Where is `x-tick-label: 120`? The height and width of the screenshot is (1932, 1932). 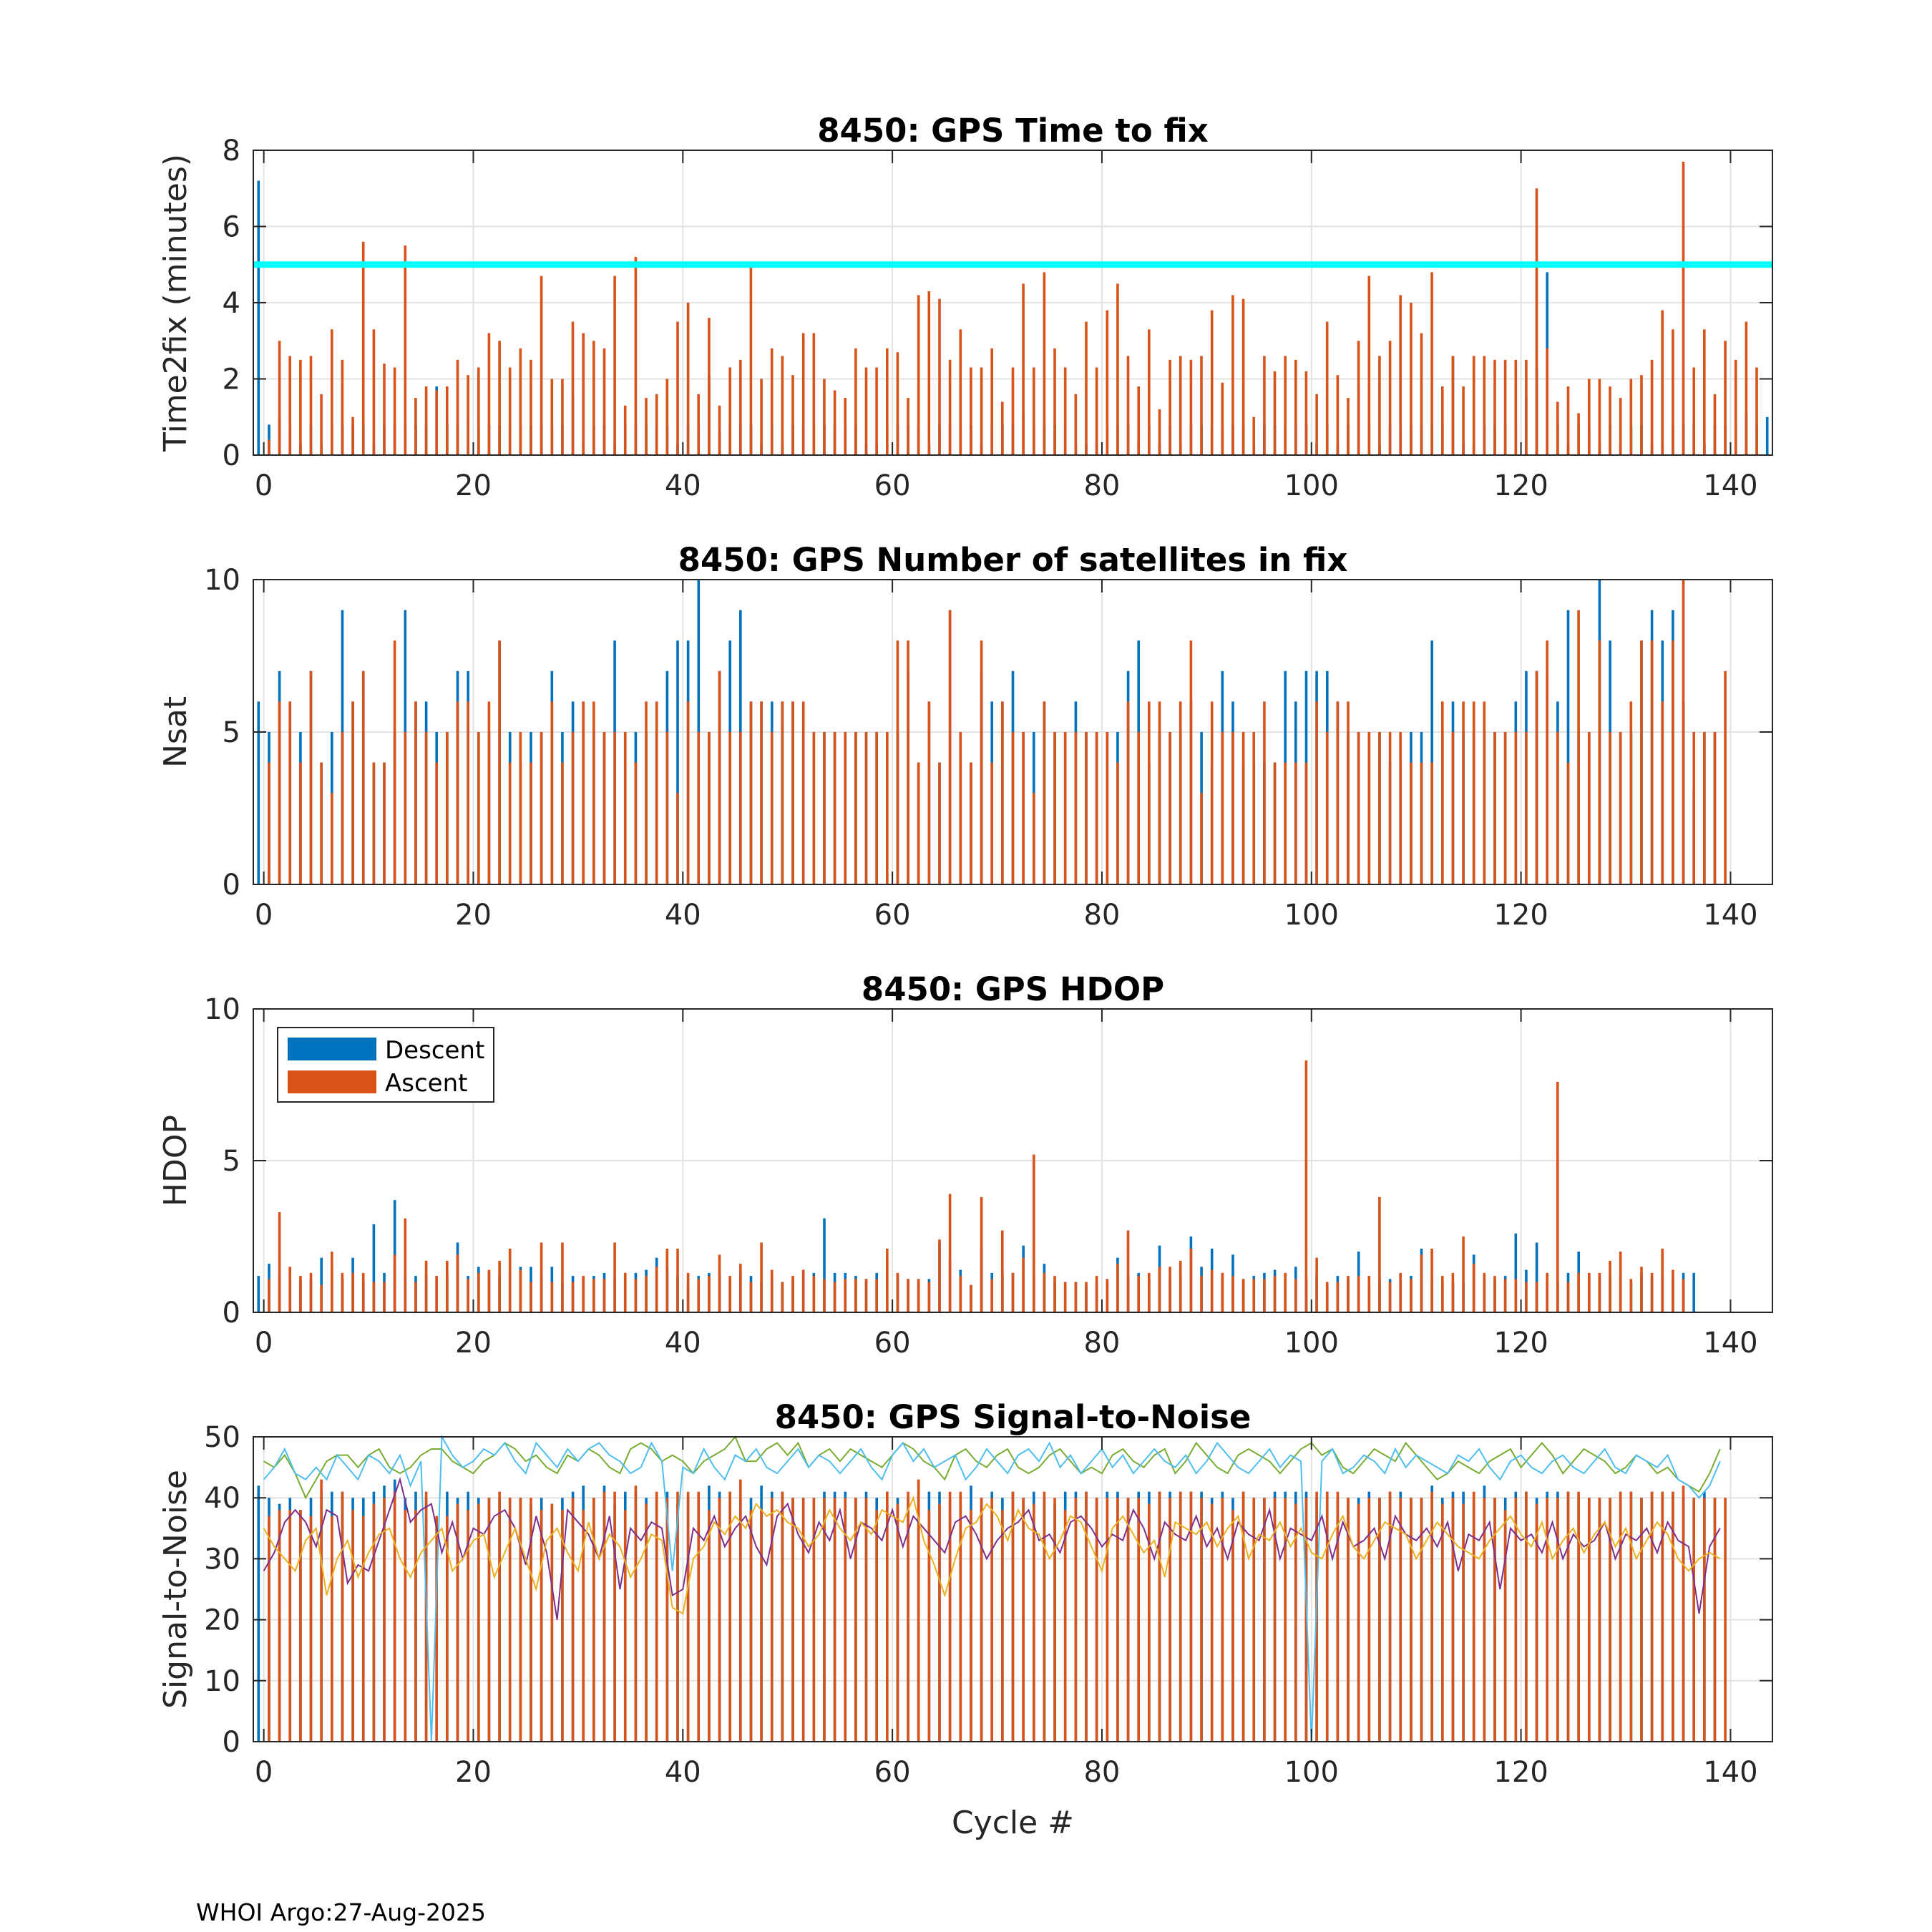 x-tick-label: 120 is located at coordinates (1520, 485).